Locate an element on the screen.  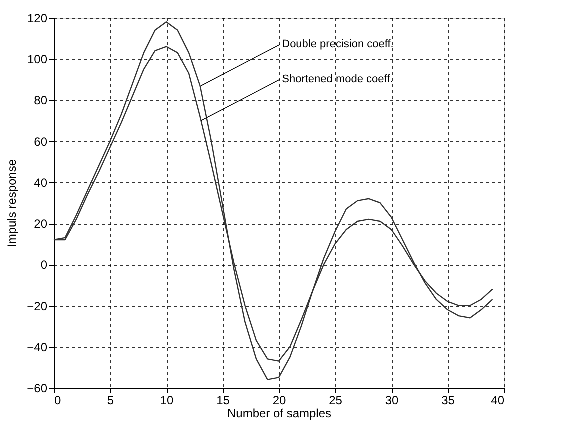
y-tick-label: 0 is located at coordinates (44, 265).